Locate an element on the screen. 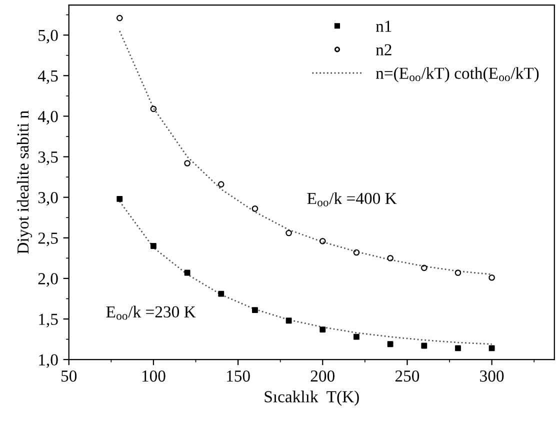 This screenshot has width=560, height=422. y-tick-label: 1,0 is located at coordinates (48, 361).